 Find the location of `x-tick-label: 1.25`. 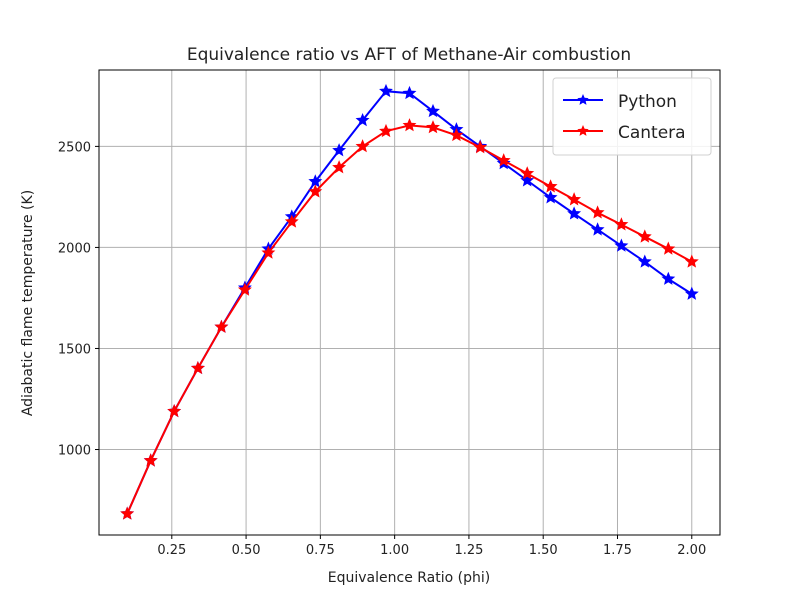

x-tick-label: 1.25 is located at coordinates (468, 550).